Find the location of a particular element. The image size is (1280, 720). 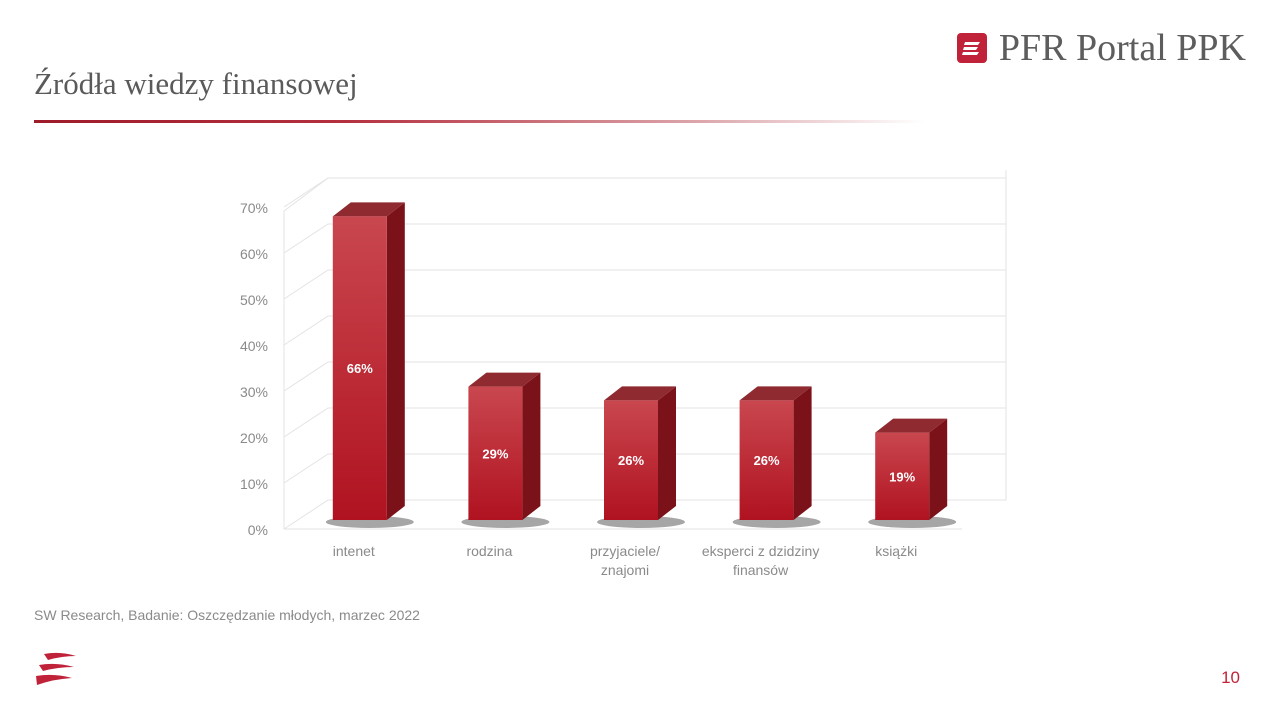

y-tick-label: 40% is located at coordinates (254, 346).